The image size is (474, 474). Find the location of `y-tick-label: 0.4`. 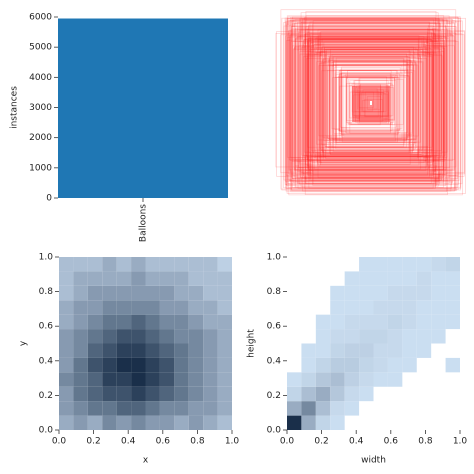

y-tick-label: 0.4 is located at coordinates (274, 361).